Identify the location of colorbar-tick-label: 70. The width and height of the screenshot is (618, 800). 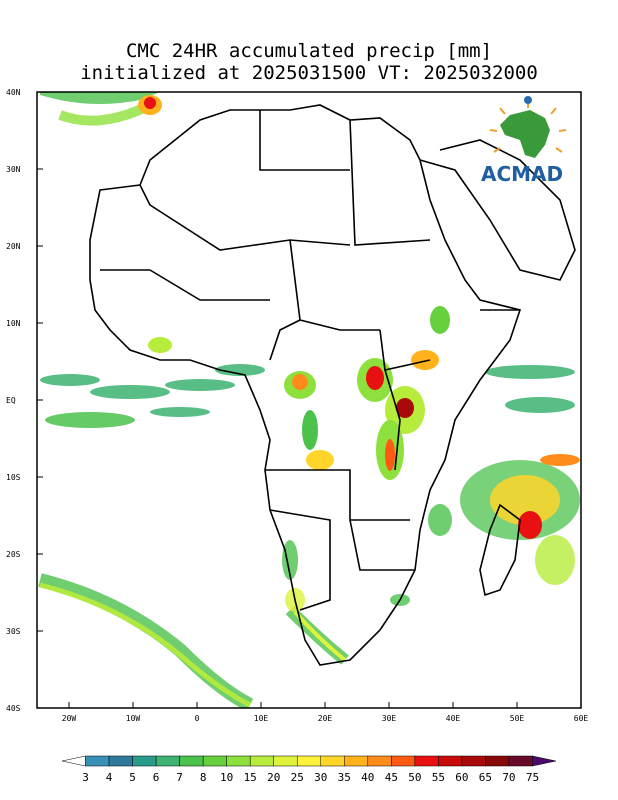
(509, 777).